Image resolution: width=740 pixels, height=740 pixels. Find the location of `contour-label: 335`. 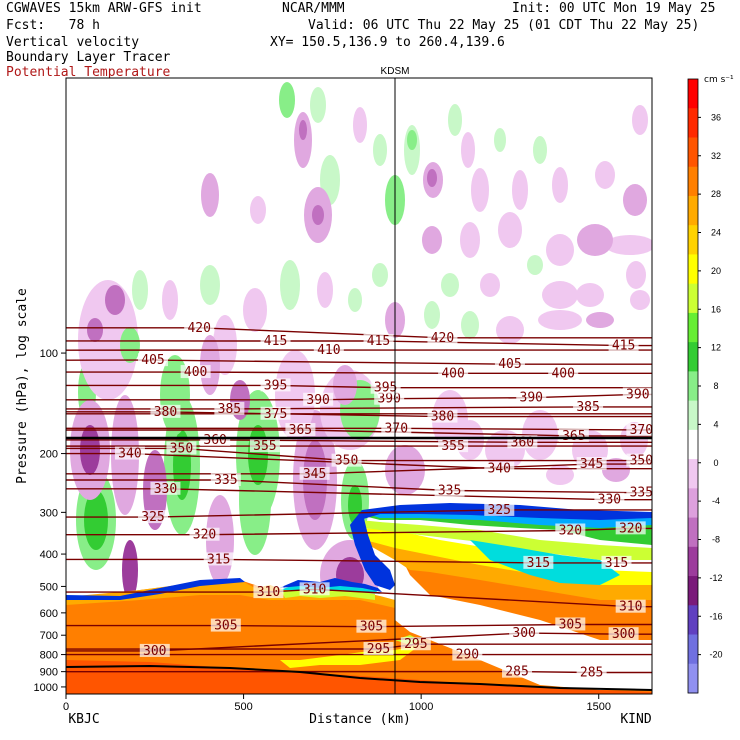

contour-label: 335 is located at coordinates (225, 480).